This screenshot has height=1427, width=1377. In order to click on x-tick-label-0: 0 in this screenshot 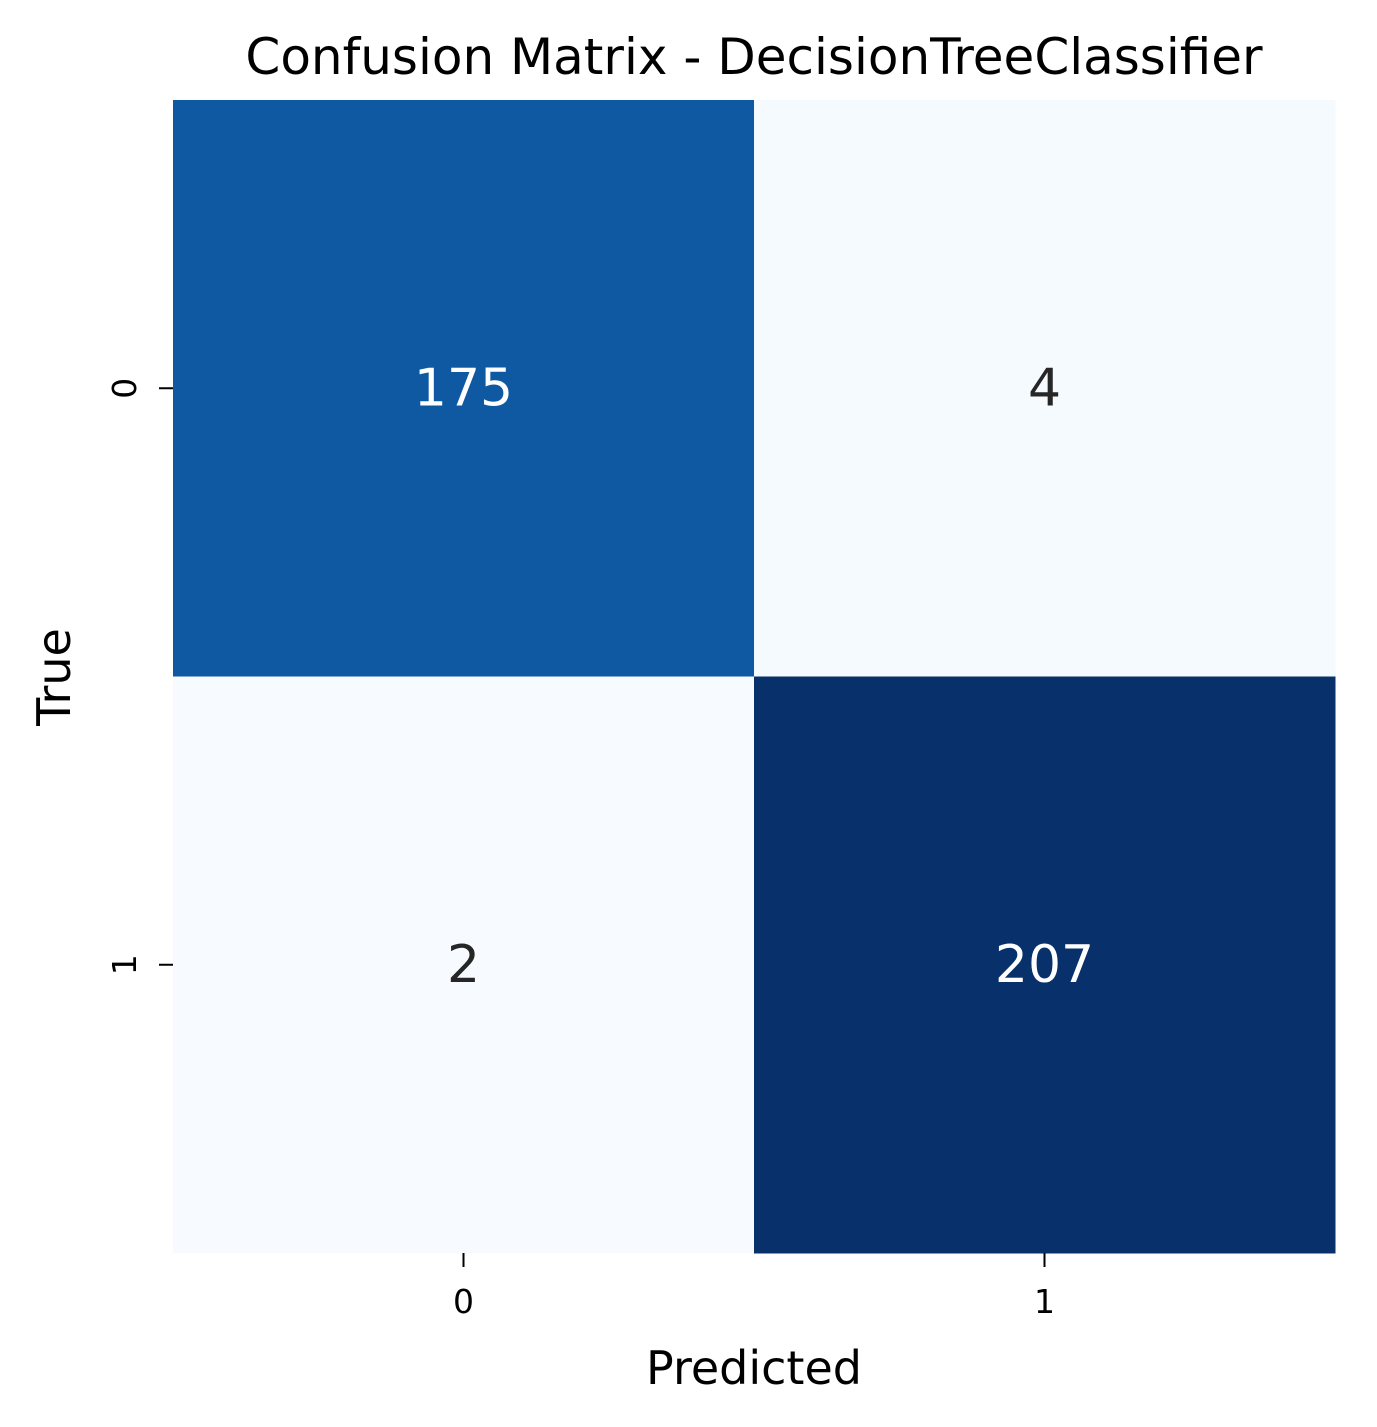, I will do `click(463, 1301)`.